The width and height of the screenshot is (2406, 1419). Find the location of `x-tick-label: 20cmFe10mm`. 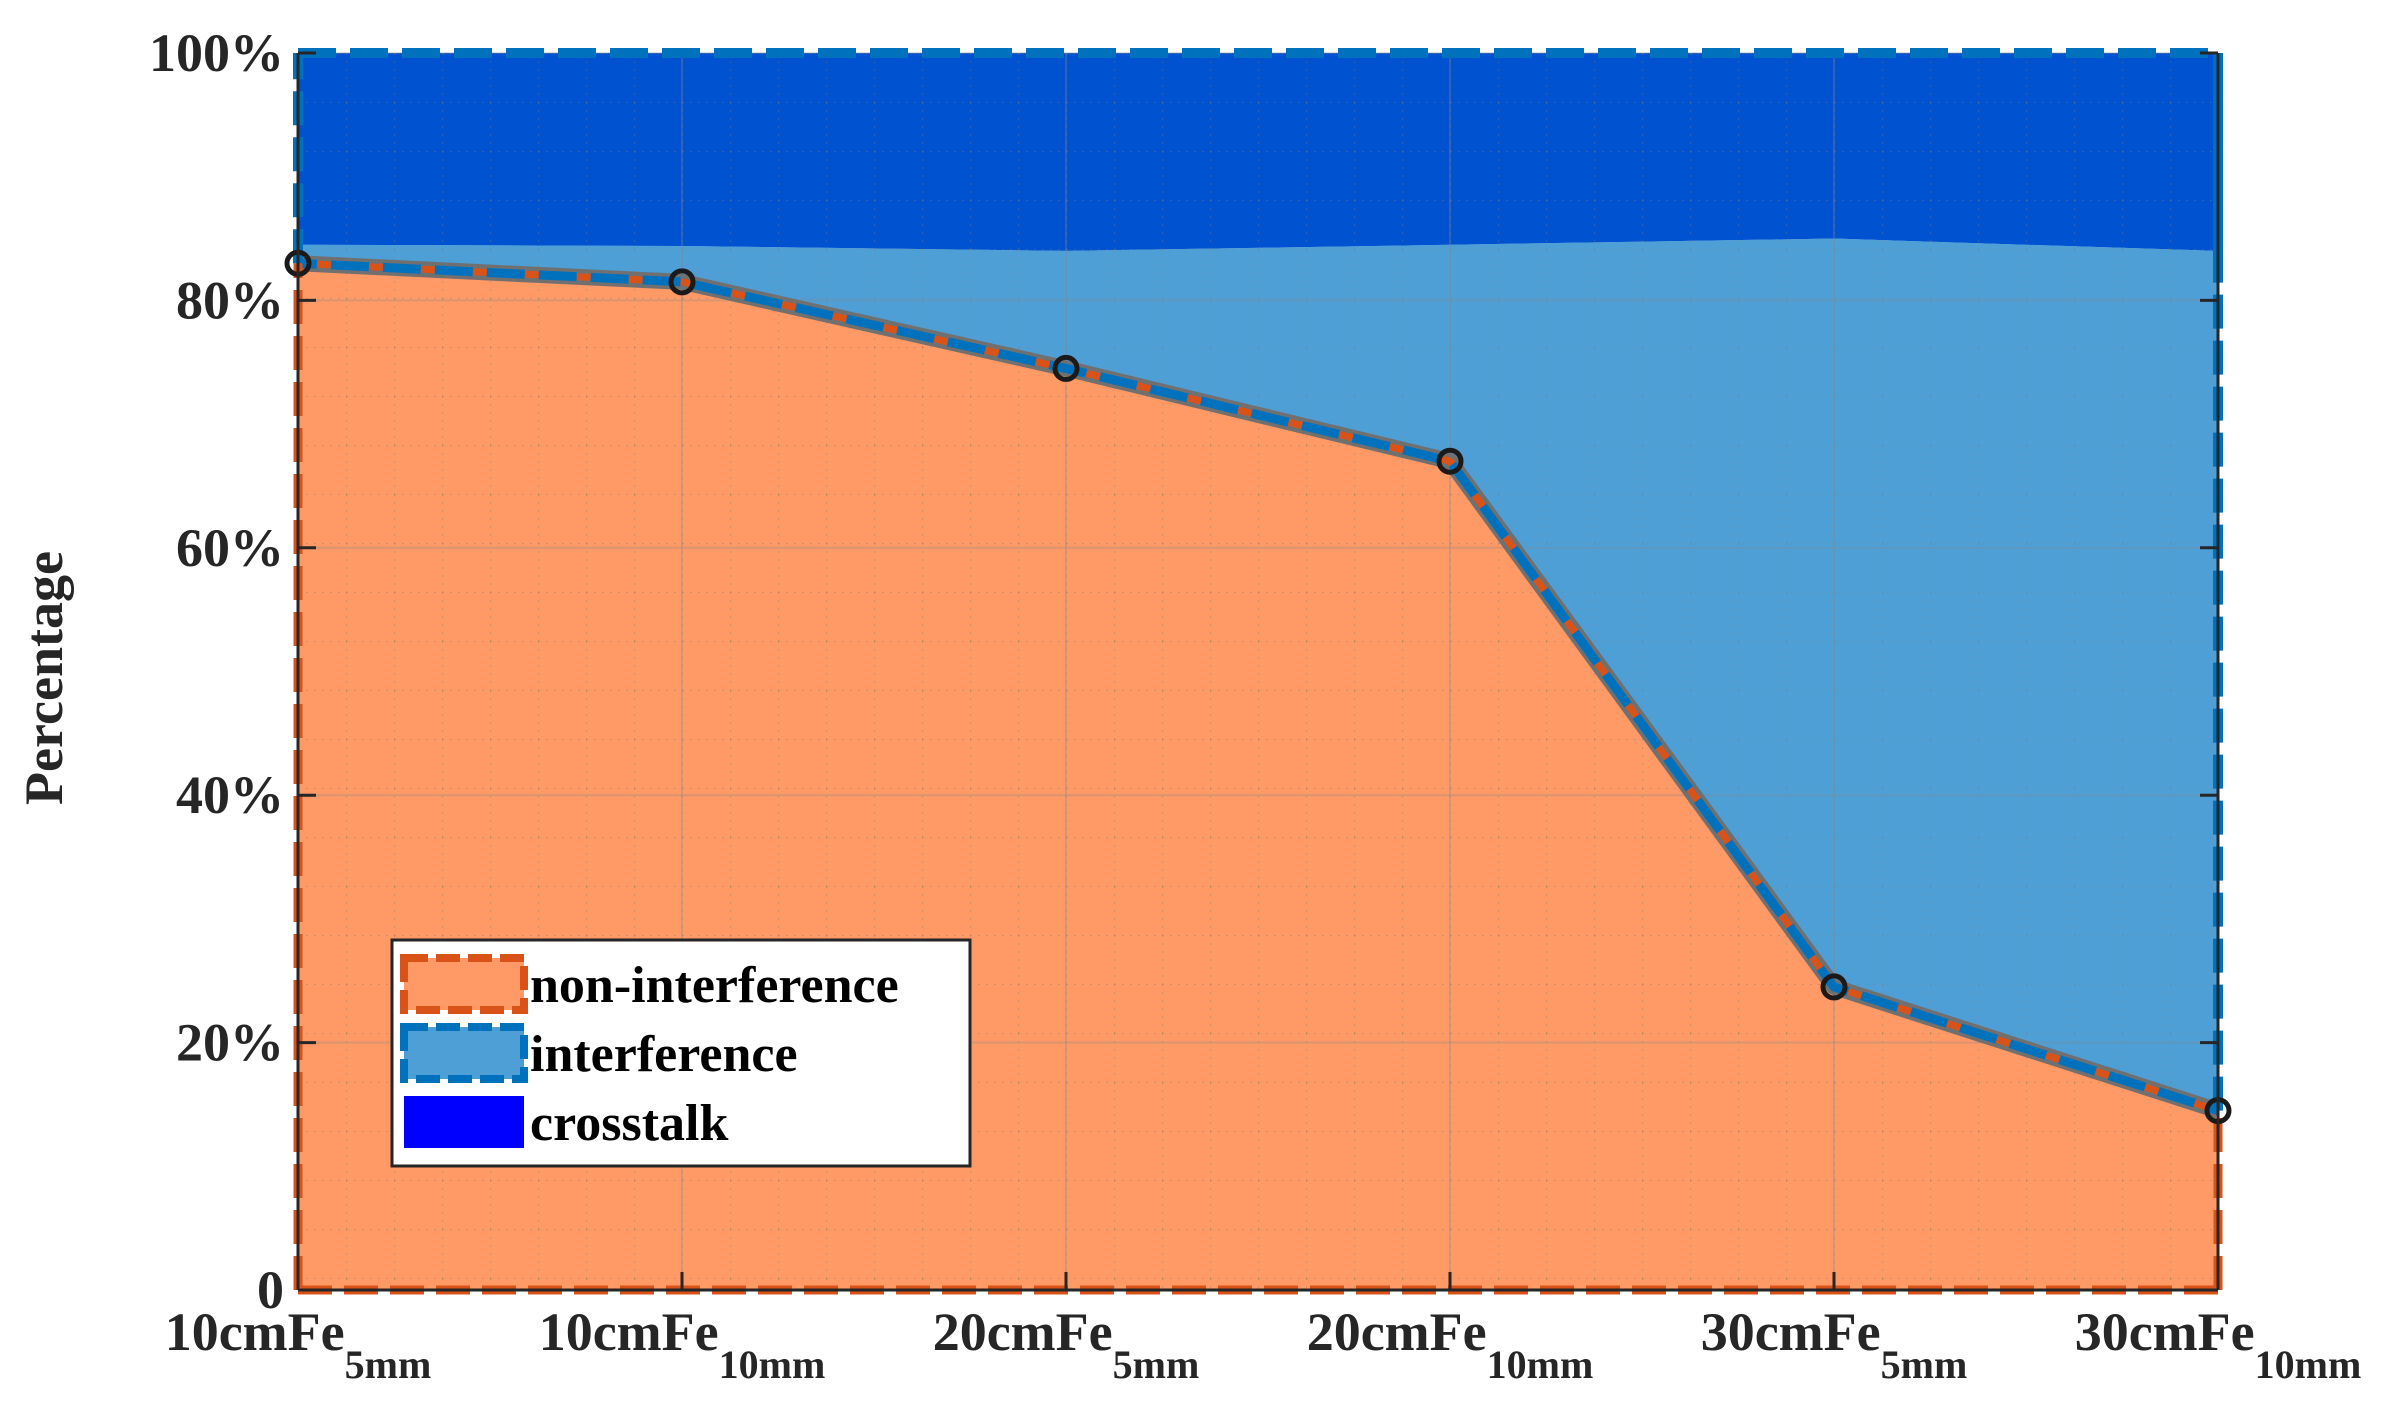

x-tick-label: 20cmFe10mm is located at coordinates (1450, 1344).